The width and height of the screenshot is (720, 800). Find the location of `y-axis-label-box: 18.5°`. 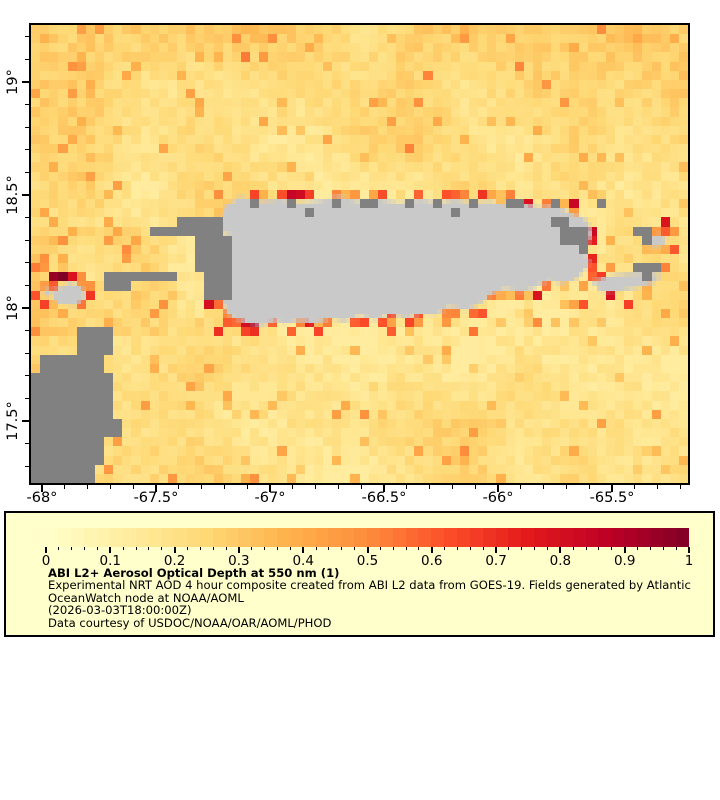

y-axis-label-box: 18.5° is located at coordinates (13, 195).